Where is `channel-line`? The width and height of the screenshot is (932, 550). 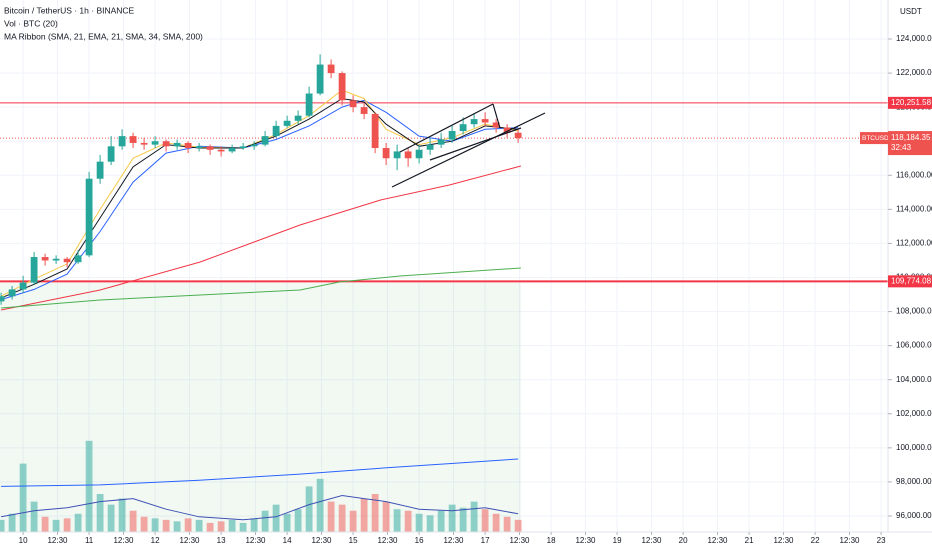 channel-line is located at coordinates (475, 144).